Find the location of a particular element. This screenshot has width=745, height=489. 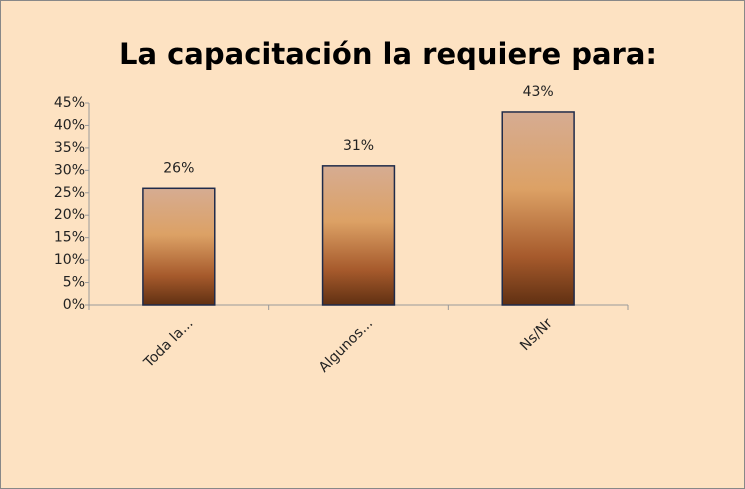

data-label: 43% is located at coordinates (538, 92).